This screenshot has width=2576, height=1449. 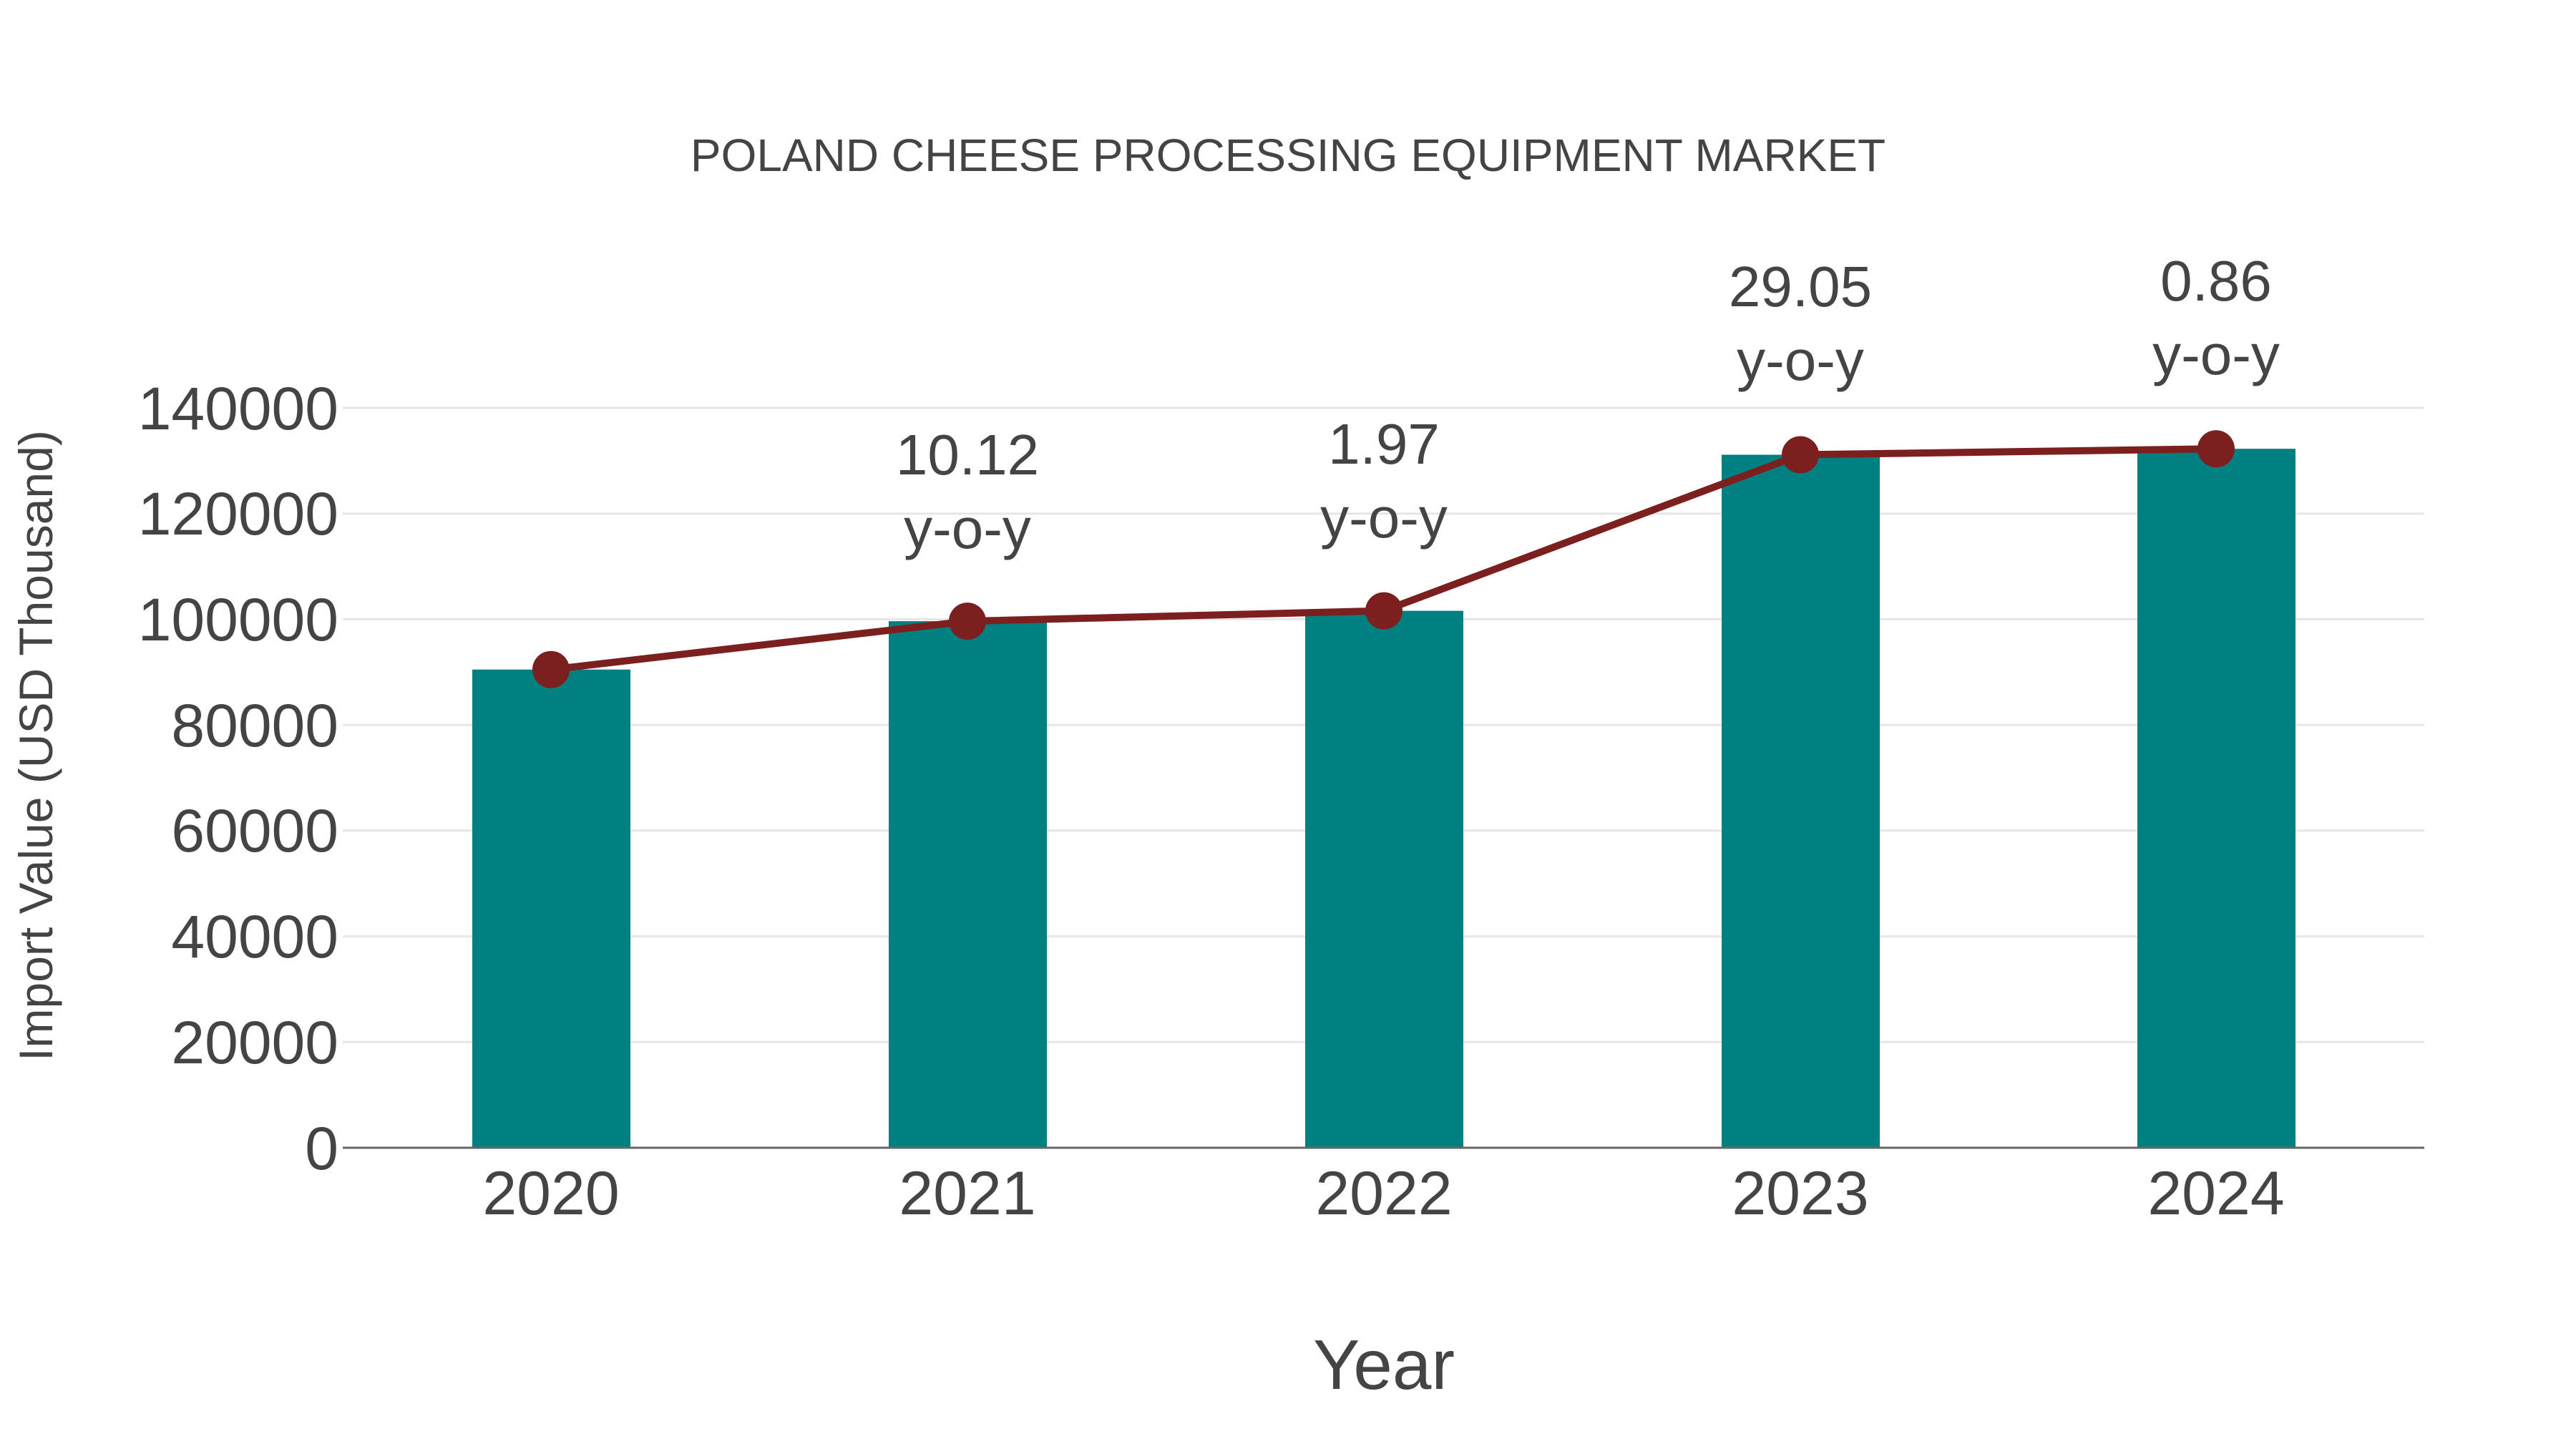 I want to click on y-tick-label: 40000, so click(x=254, y=936).